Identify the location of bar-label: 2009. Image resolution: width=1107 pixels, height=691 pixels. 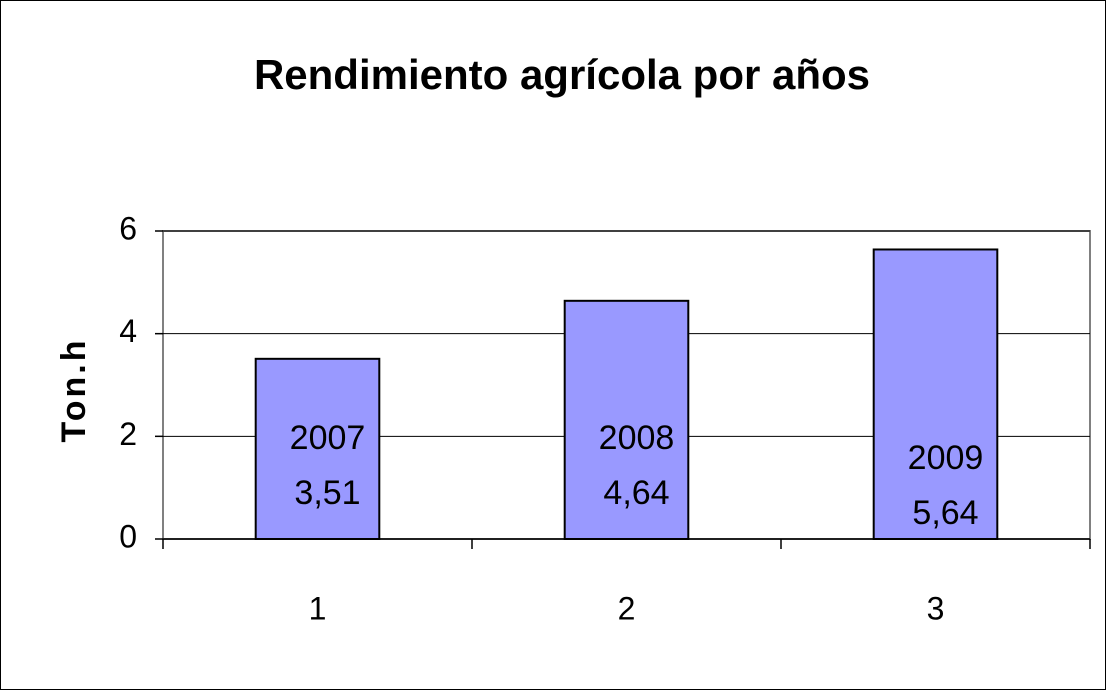
(946, 458).